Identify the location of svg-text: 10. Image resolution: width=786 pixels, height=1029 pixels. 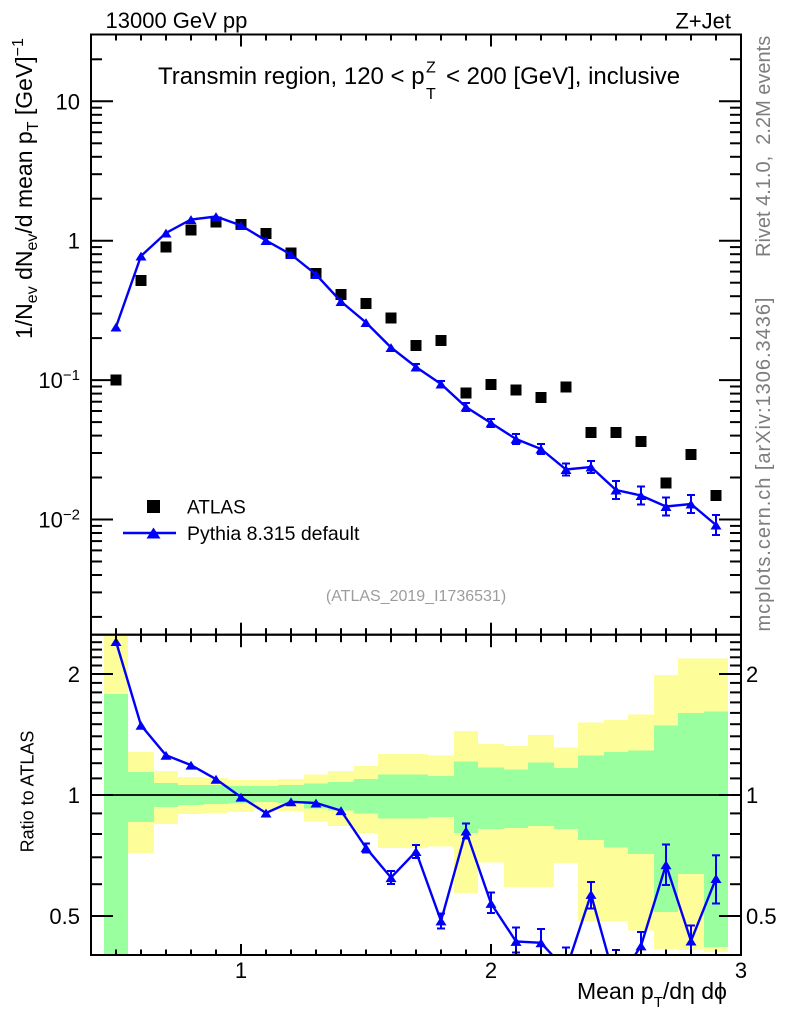
(68, 101).